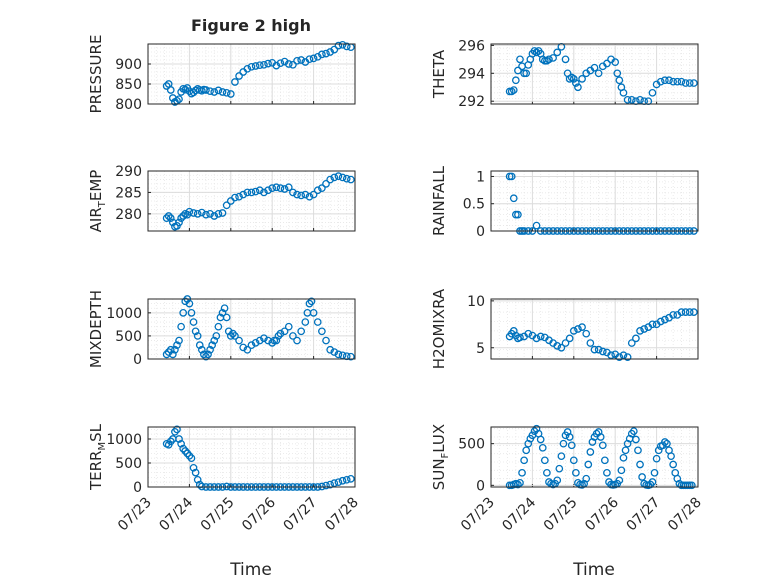  Describe the element at coordinates (176, 514) in the screenshot. I see `x-tick-label: 07/24` at that location.